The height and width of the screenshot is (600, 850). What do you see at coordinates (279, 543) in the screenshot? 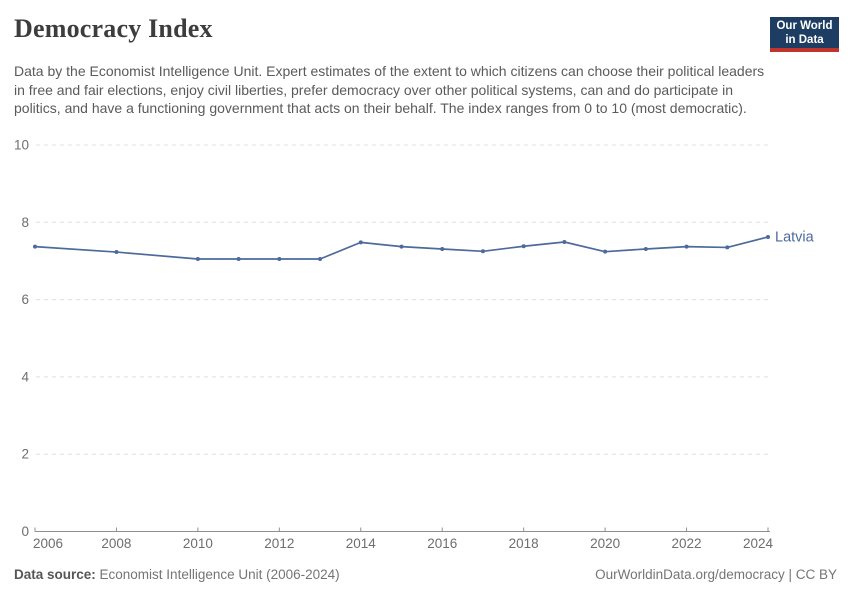
I see `x-axis-label-2012: 2012` at bounding box center [279, 543].